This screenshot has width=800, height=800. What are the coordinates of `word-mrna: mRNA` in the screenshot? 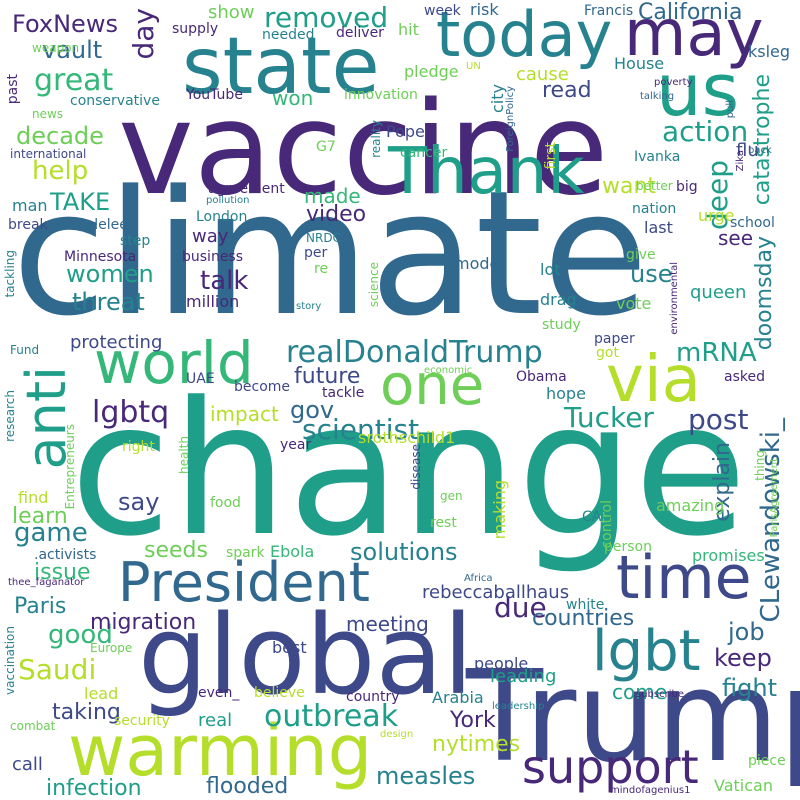 It's located at (716, 353).